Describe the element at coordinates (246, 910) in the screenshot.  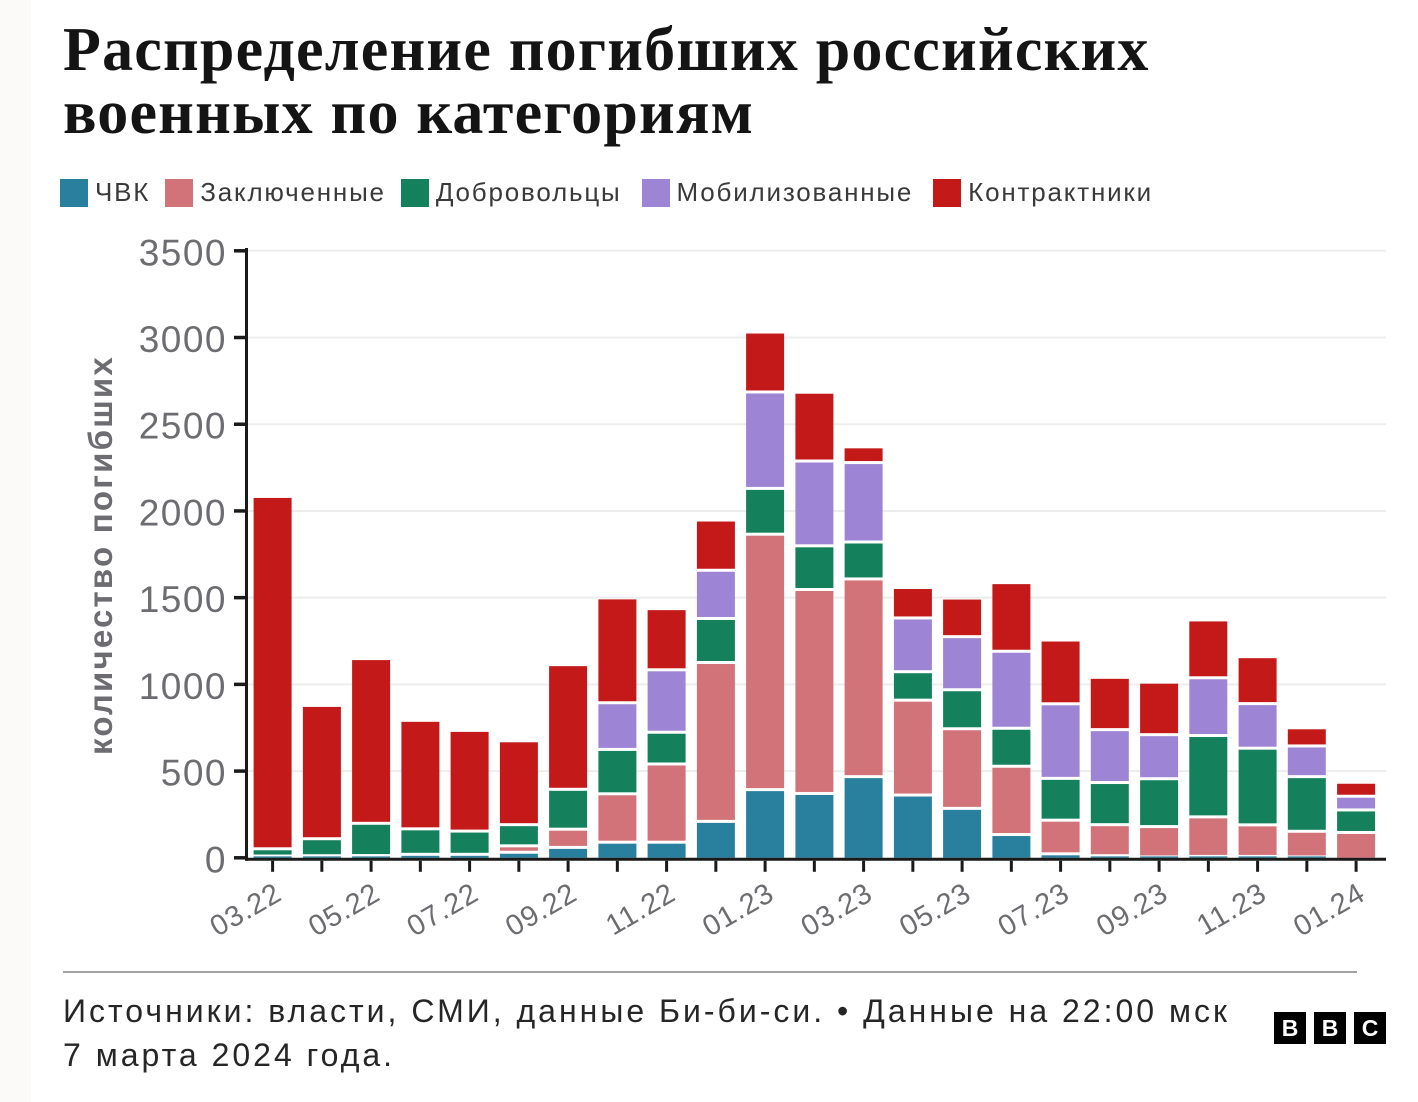
I see `svg-text: 03.22` at that location.